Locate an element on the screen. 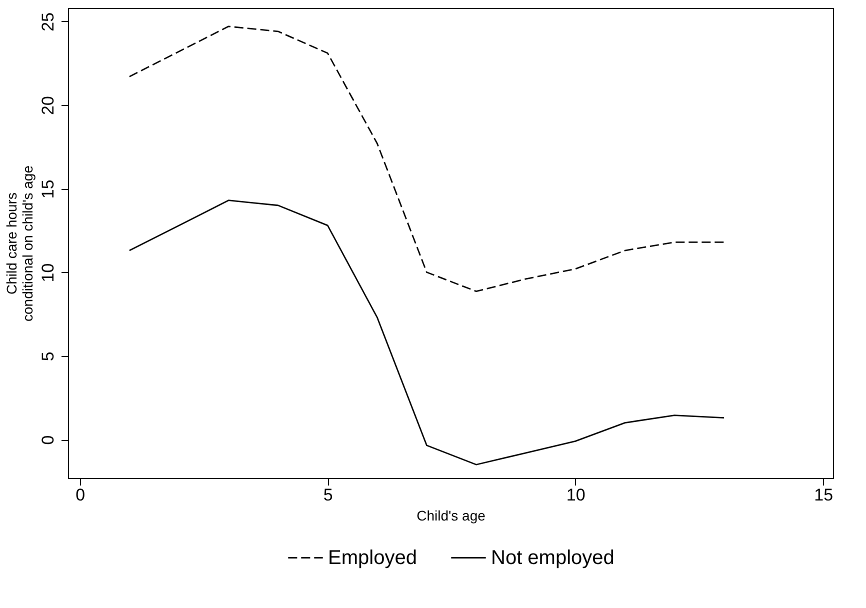 The image size is (866, 608). x-tick-label: 5 is located at coordinates (328, 495).